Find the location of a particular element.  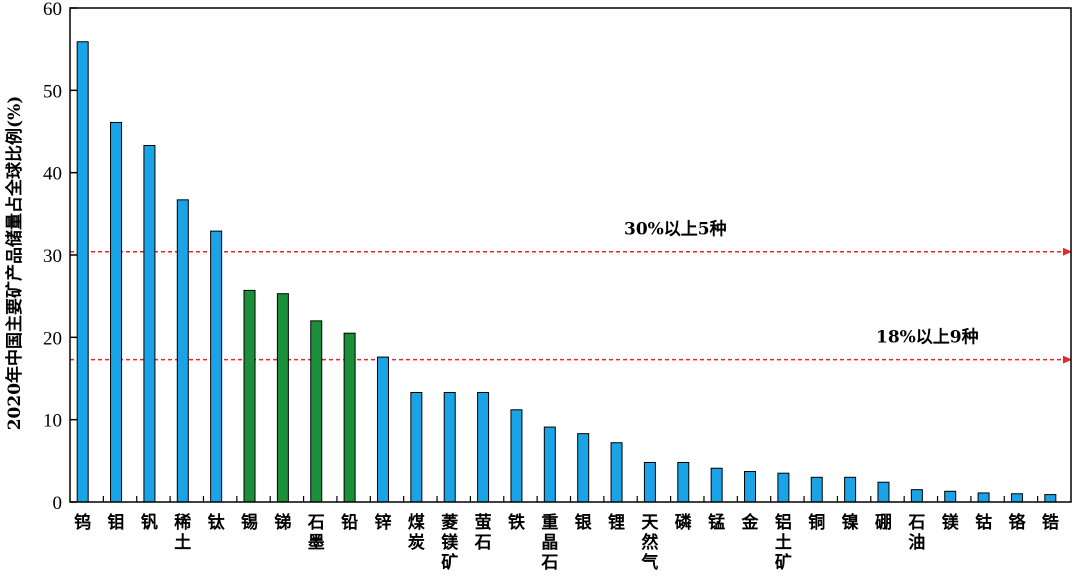

bar-锰 is located at coordinates (716, 485).